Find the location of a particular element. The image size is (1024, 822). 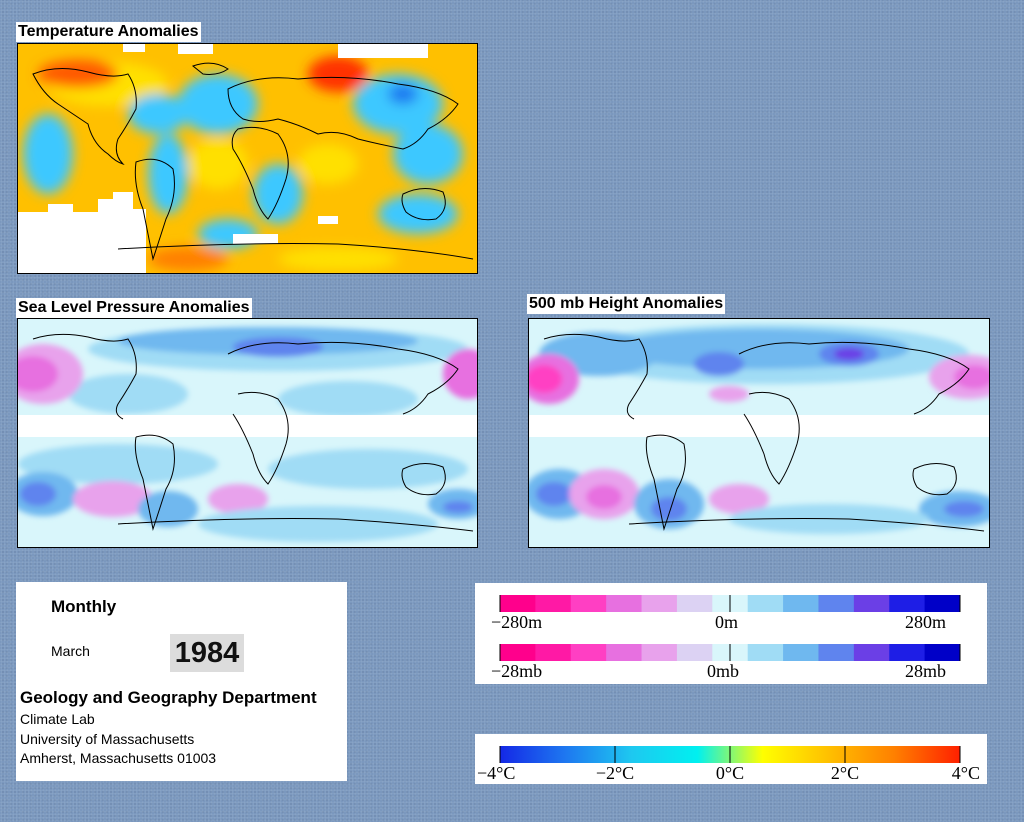

temperature-title: Temperature Anomalies is located at coordinates (108, 32).